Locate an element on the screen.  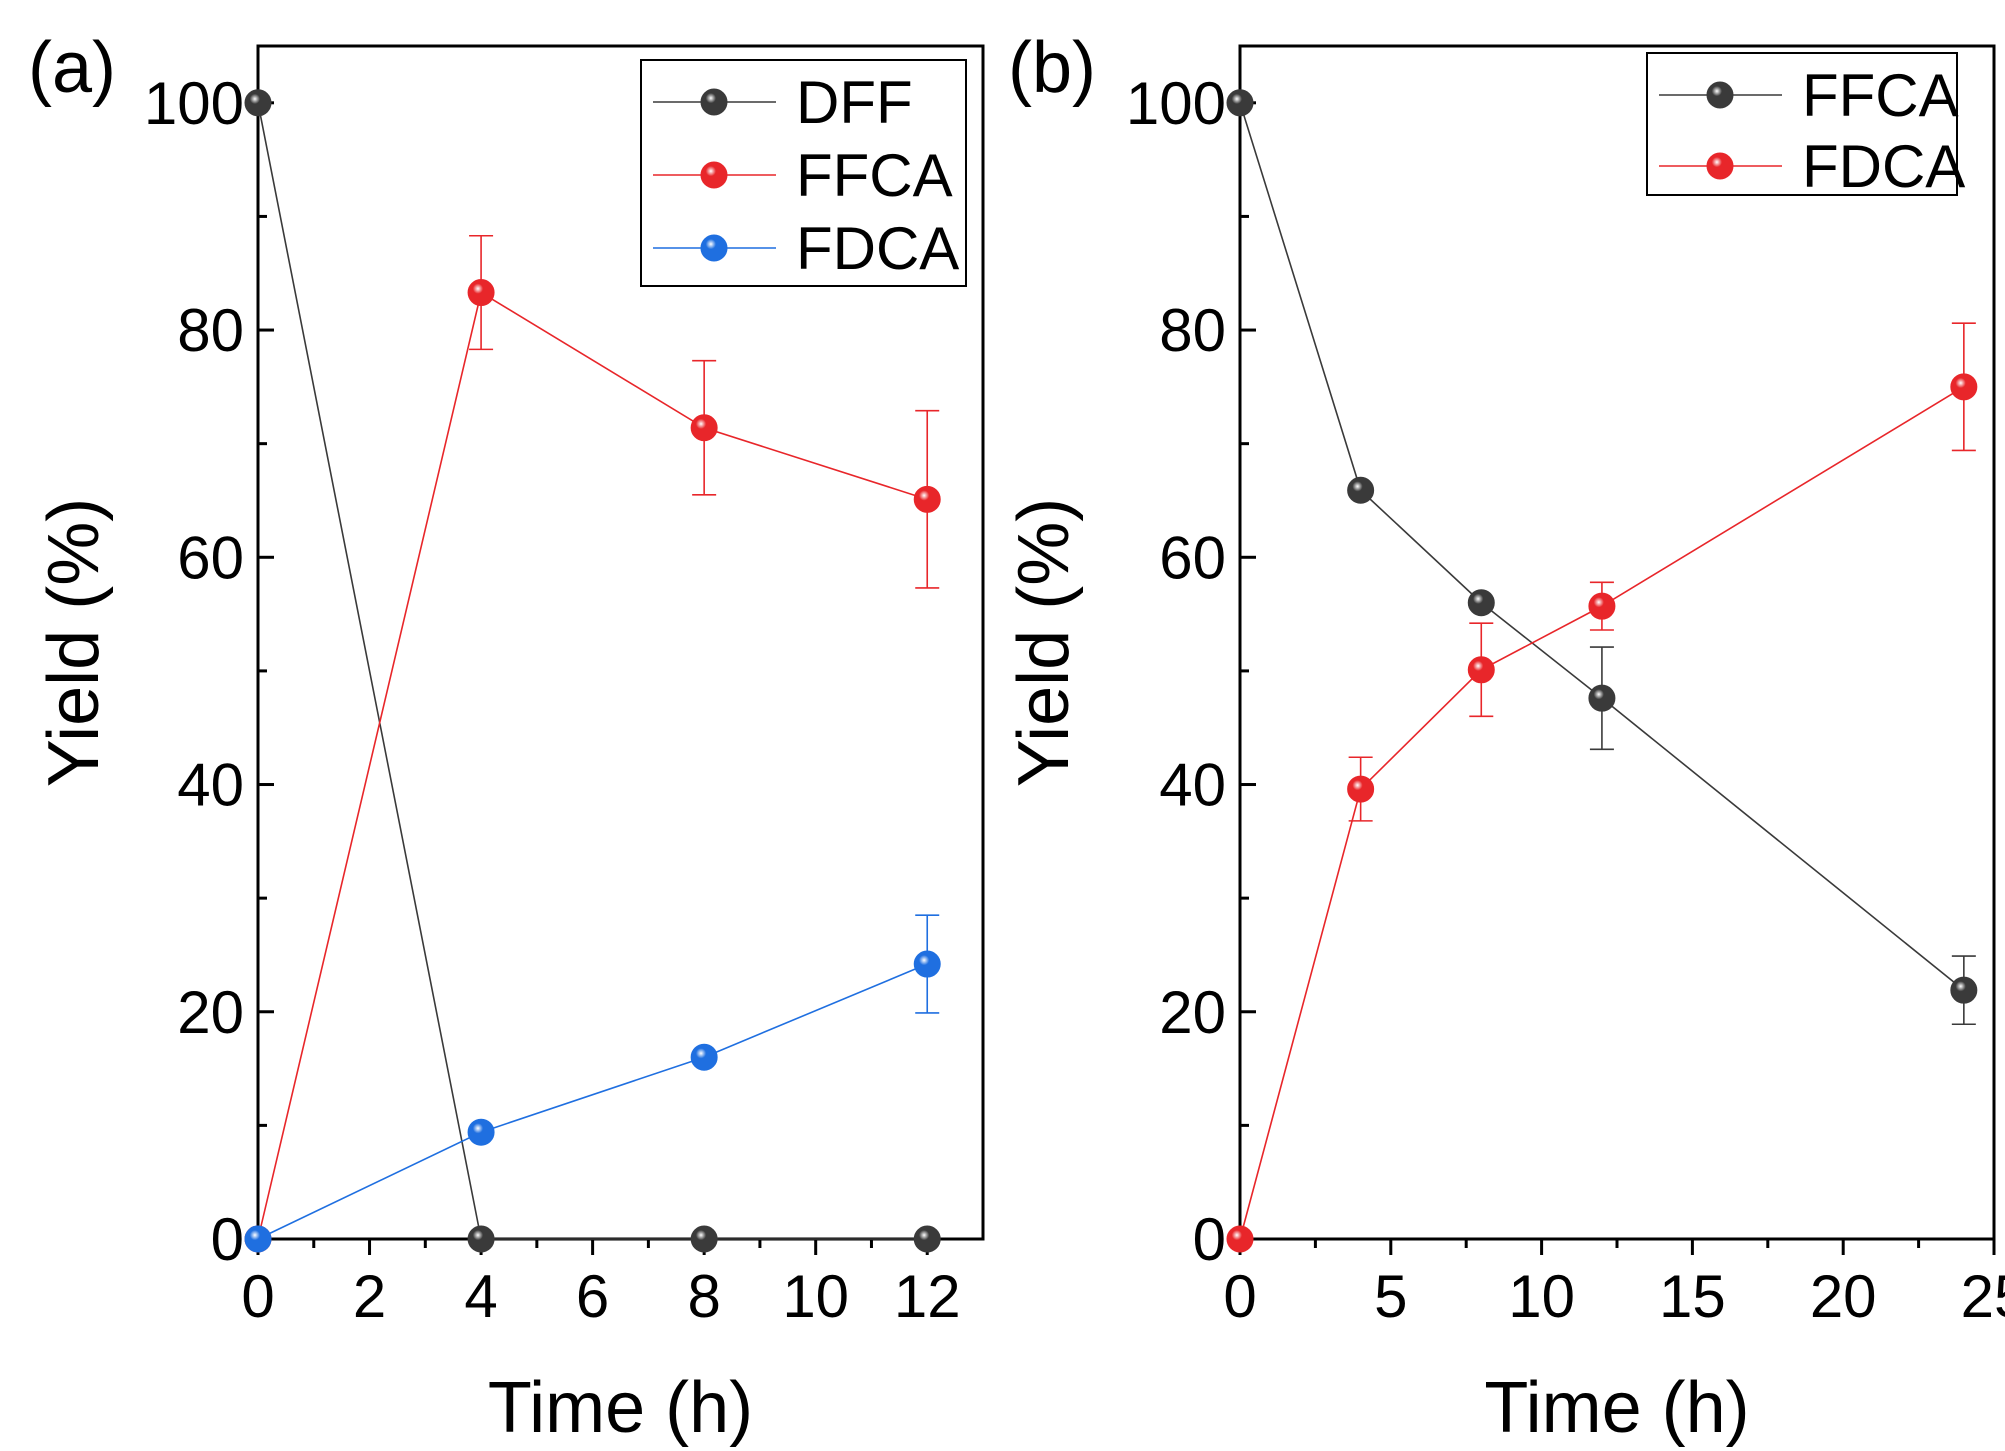
panel-b-xtick-label: 10 is located at coordinates (1541, 1296).